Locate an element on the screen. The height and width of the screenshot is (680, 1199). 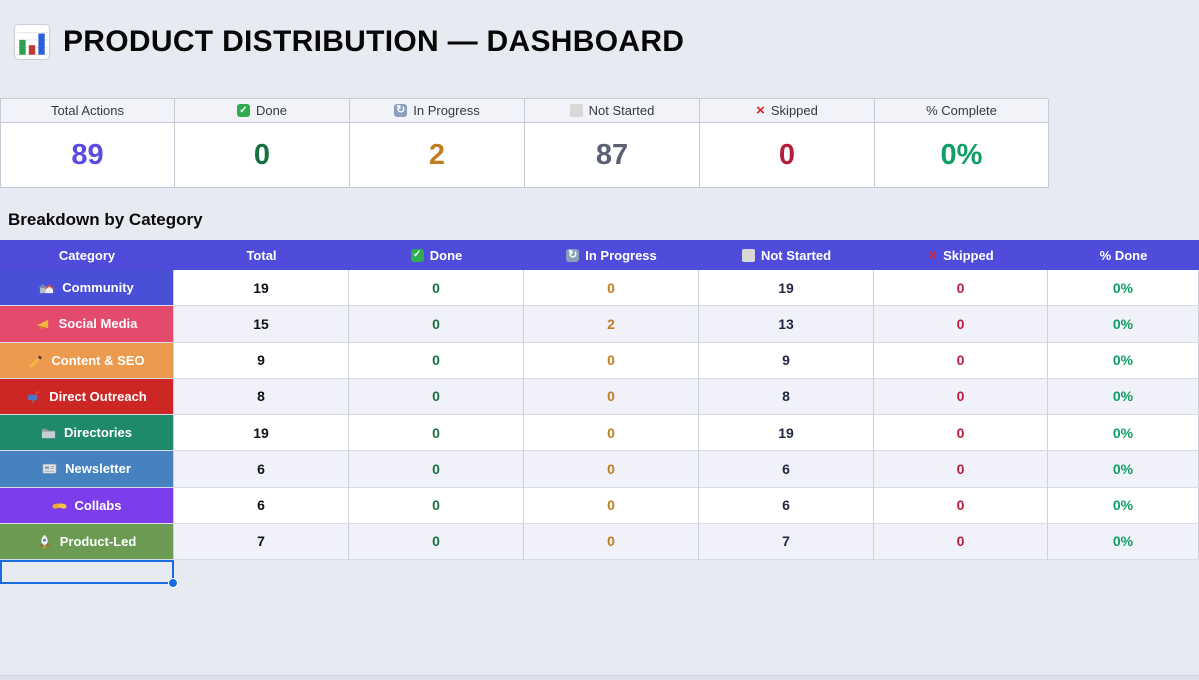
not-started-cell: 8 is located at coordinates (786, 396).